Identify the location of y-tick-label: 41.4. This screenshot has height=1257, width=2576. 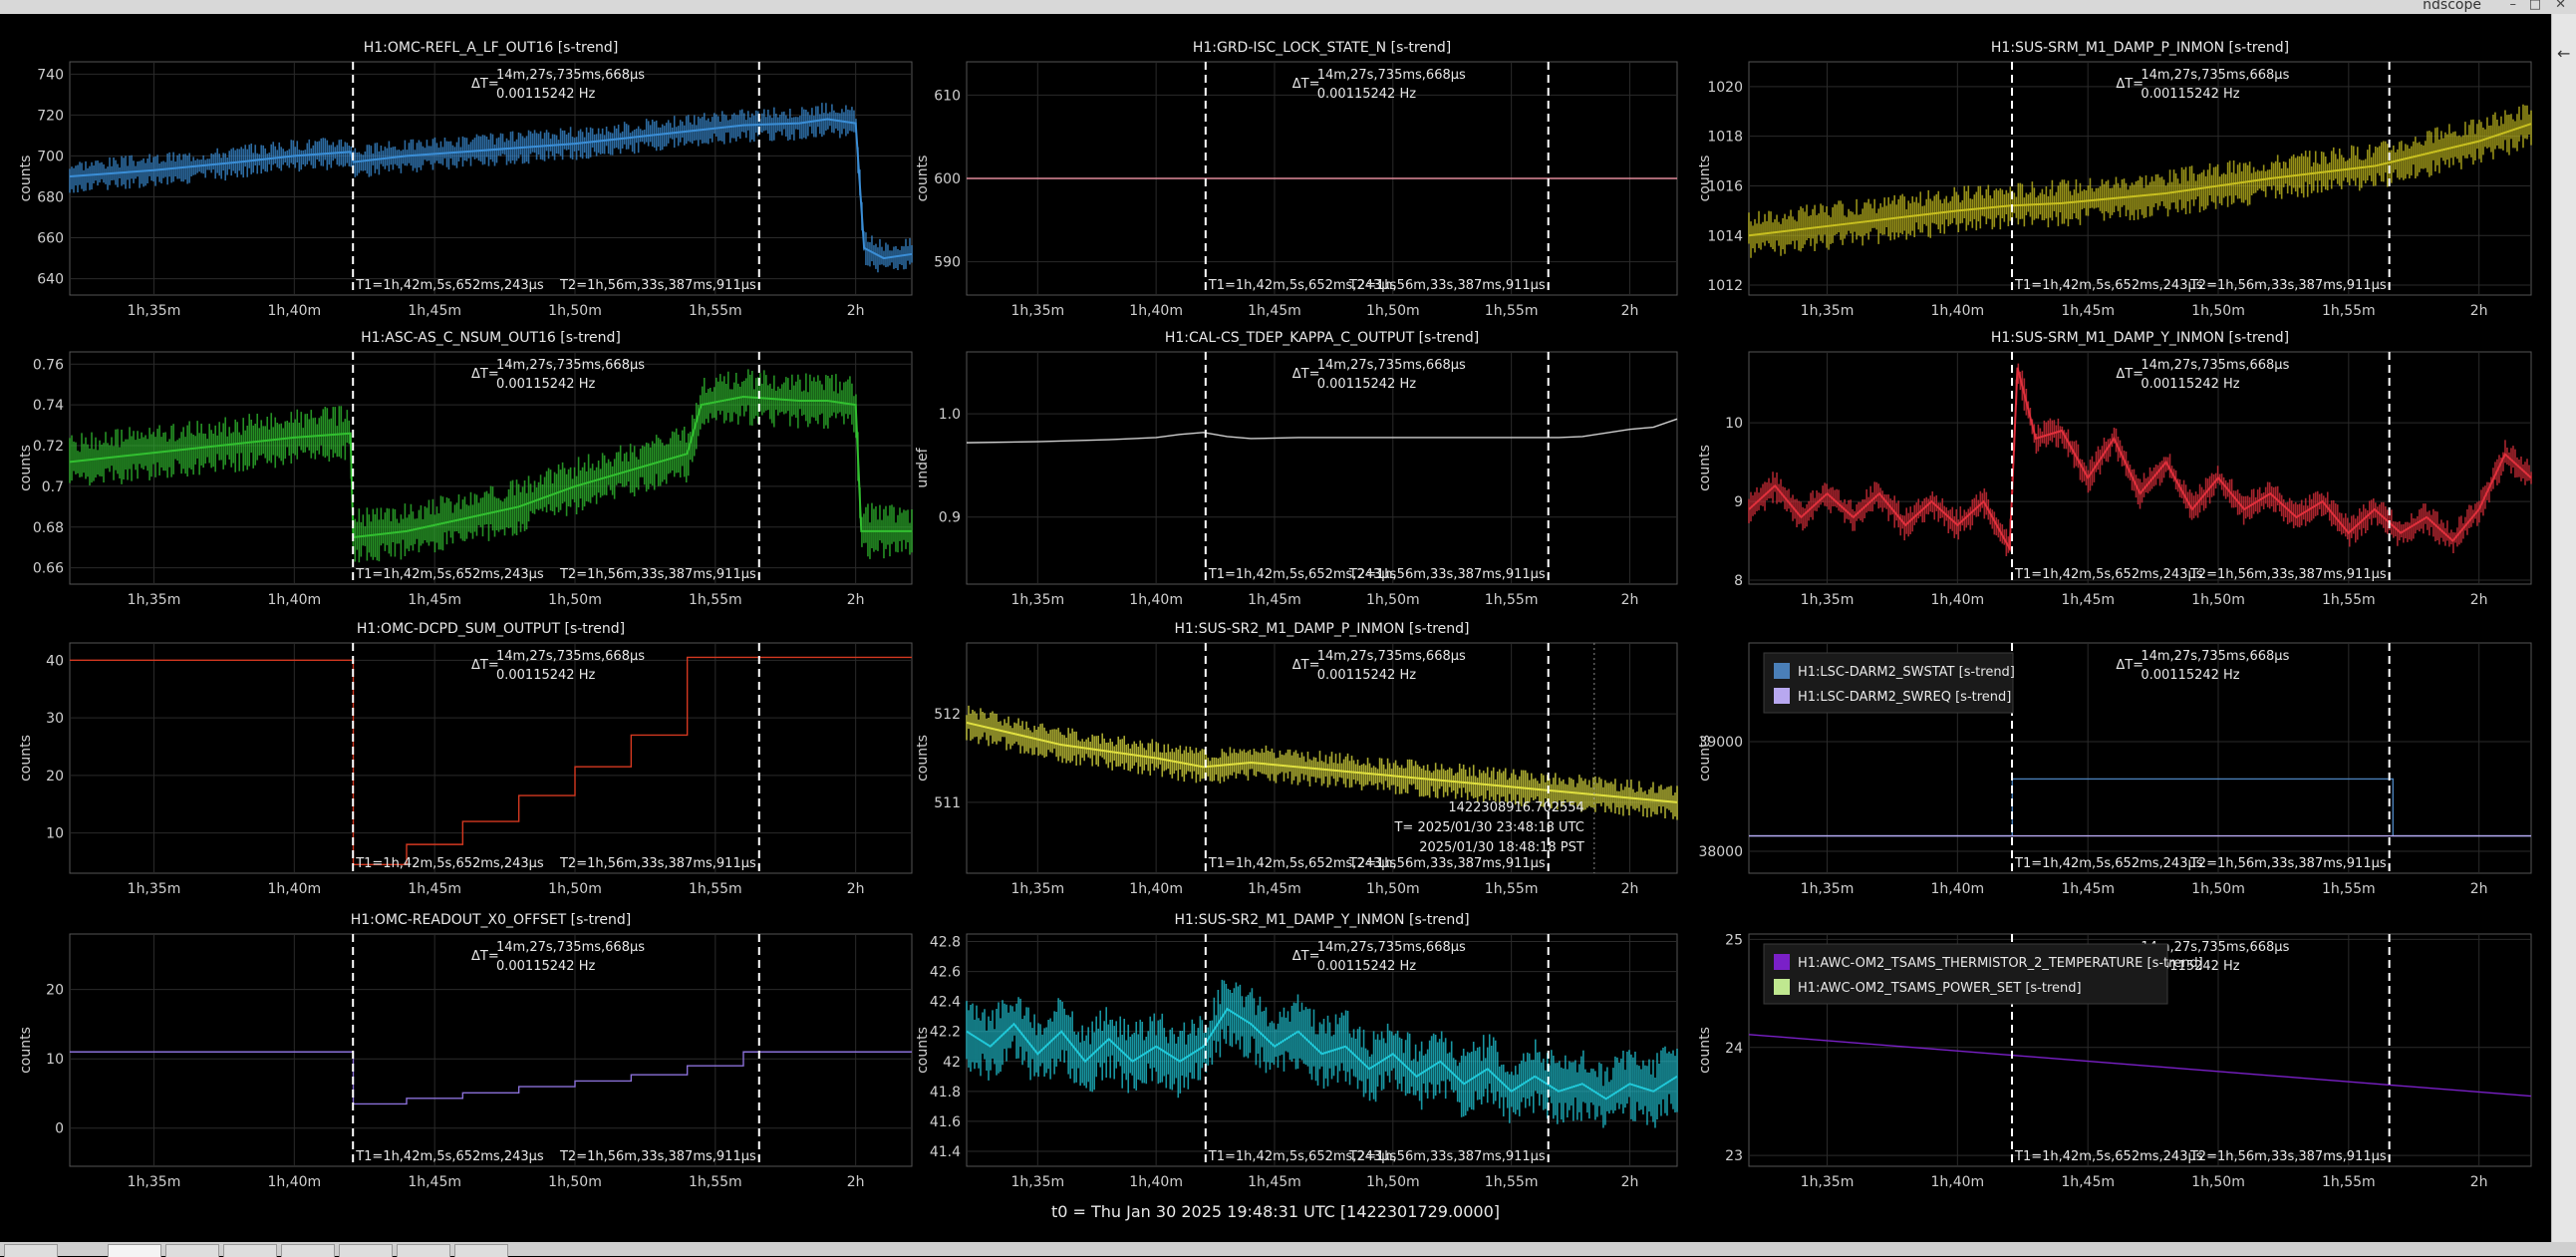
(945, 1152).